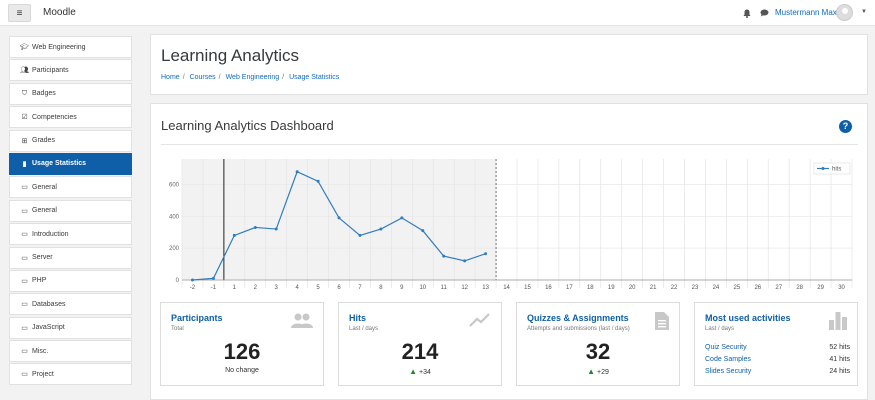 Image resolution: width=875 pixels, height=400 pixels. I want to click on x-tick-label: 19, so click(611, 288).